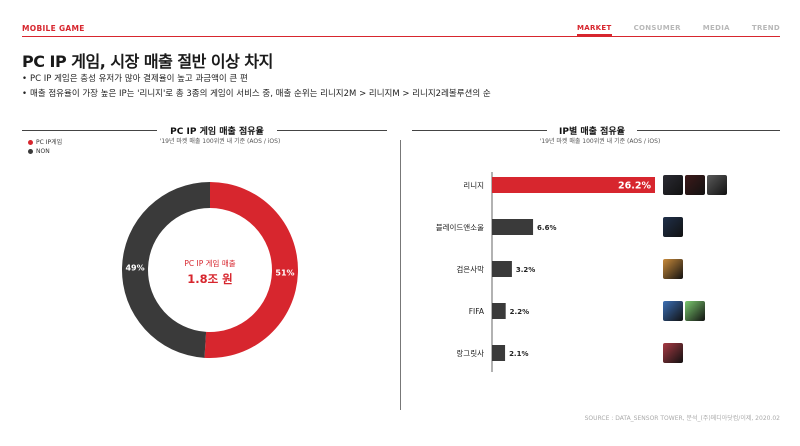 The height and width of the screenshot is (446, 800). Describe the element at coordinates (217, 132) in the screenshot. I see `left-panel-title: PC IP 게임 매출 점유율` at that location.